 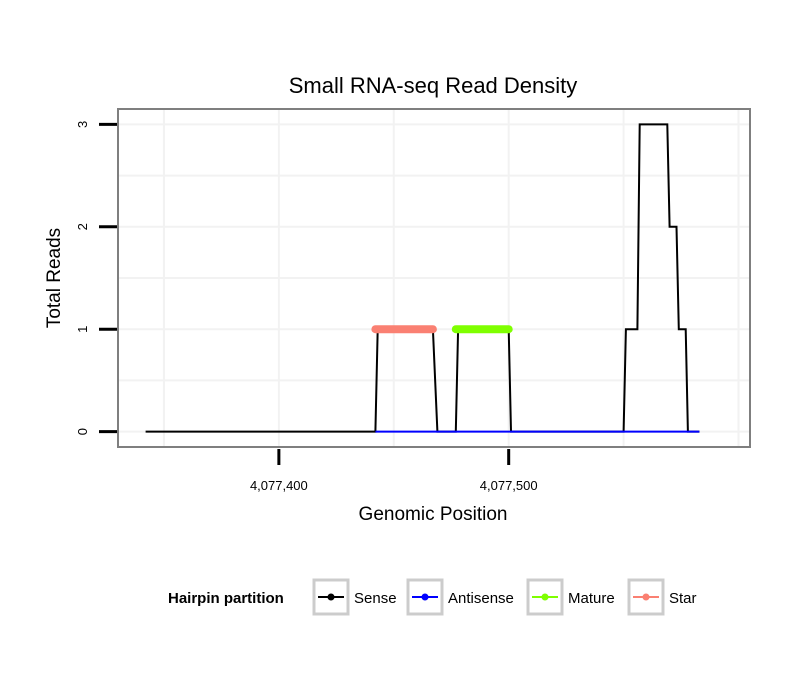 What do you see at coordinates (425, 597) in the screenshot?
I see `legend-point-antisense` at bounding box center [425, 597].